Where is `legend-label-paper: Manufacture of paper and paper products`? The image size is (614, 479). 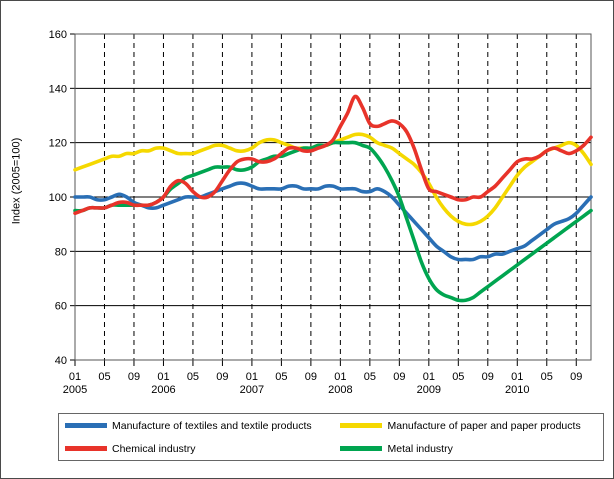
legend-label-paper: Manufacture of paper and paper products is located at coordinates (484, 425).